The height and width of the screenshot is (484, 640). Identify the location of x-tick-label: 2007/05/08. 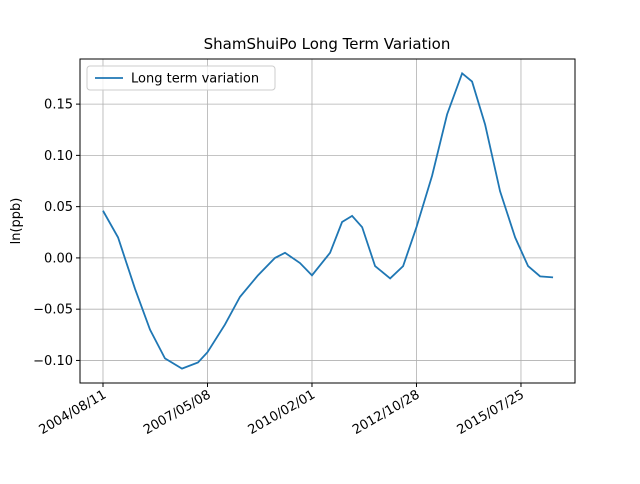
(177, 412).